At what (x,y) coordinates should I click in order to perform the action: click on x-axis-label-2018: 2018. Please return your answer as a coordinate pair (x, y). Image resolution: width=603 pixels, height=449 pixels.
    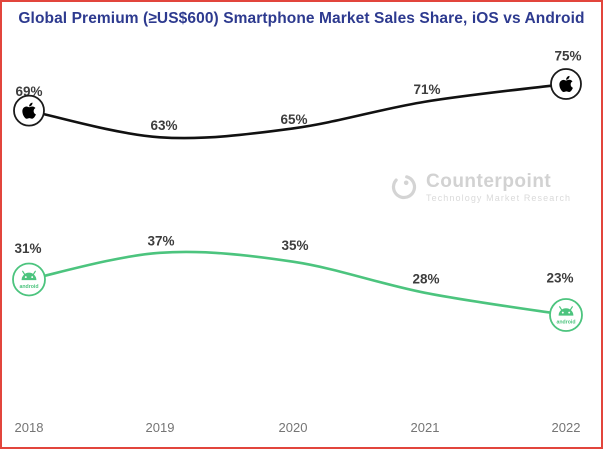
    Looking at the image, I should click on (29, 427).